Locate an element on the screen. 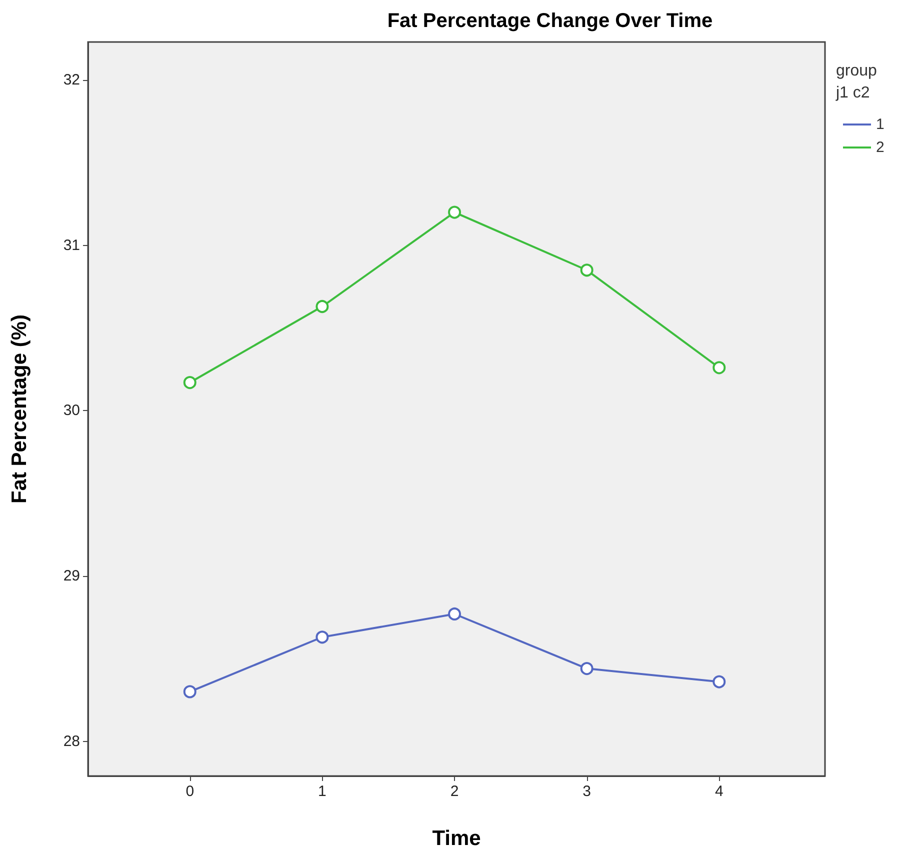 The height and width of the screenshot is (863, 900). y-tick-label: 30 is located at coordinates (71, 411).